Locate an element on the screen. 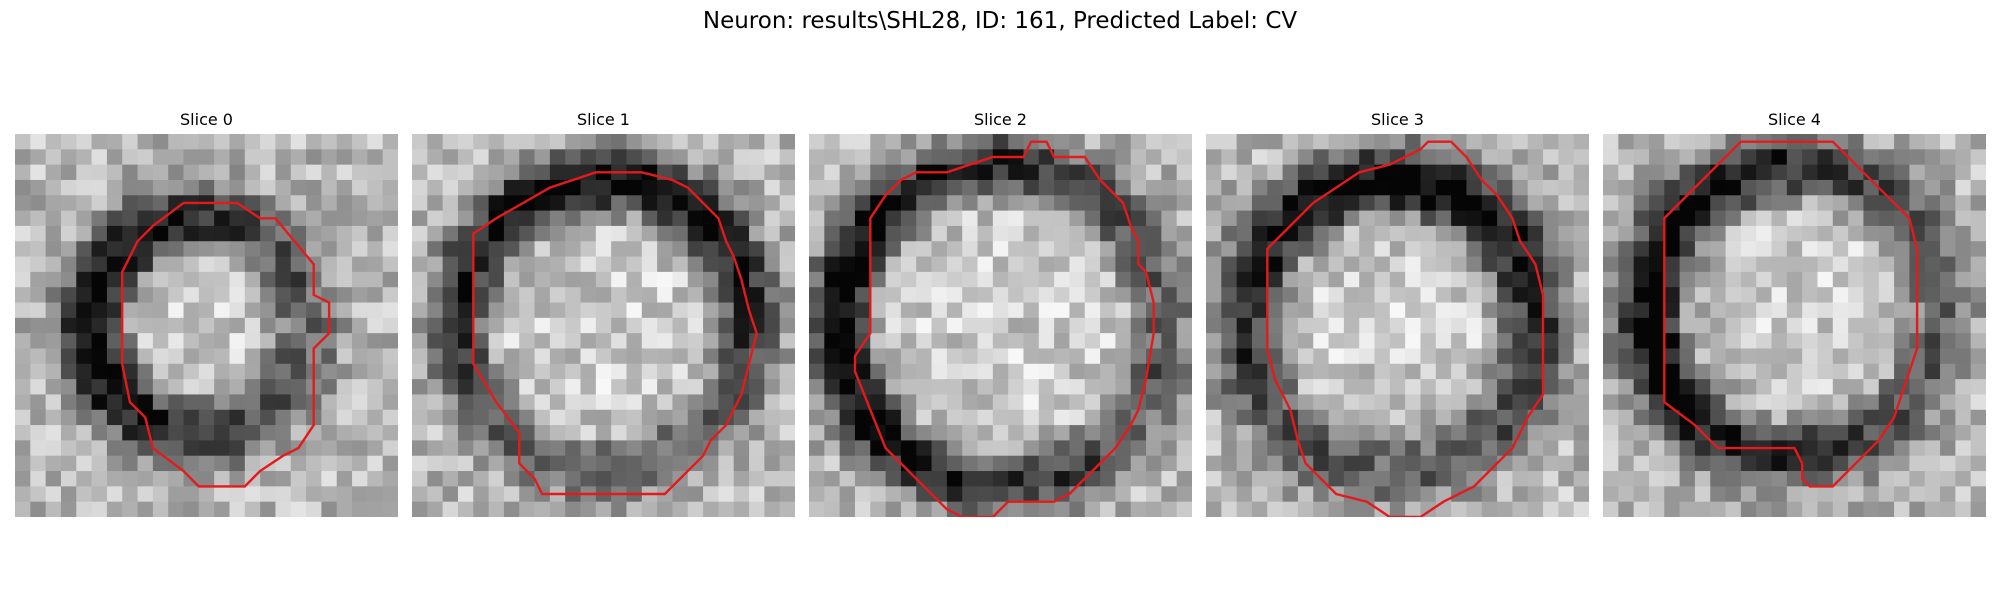  slice-title: Slice 0 is located at coordinates (206, 119).